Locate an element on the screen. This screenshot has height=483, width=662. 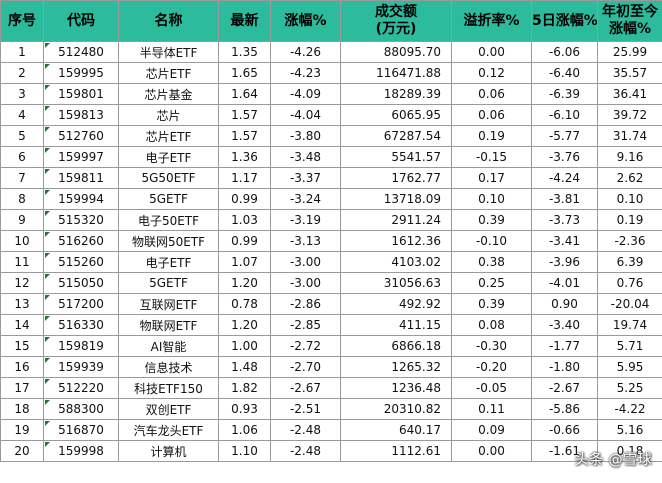
table-row: 20 159998 计算机 1.10 -2.48 1112.61 0.00 -1.61 0.18 is located at coordinates (331, 451).